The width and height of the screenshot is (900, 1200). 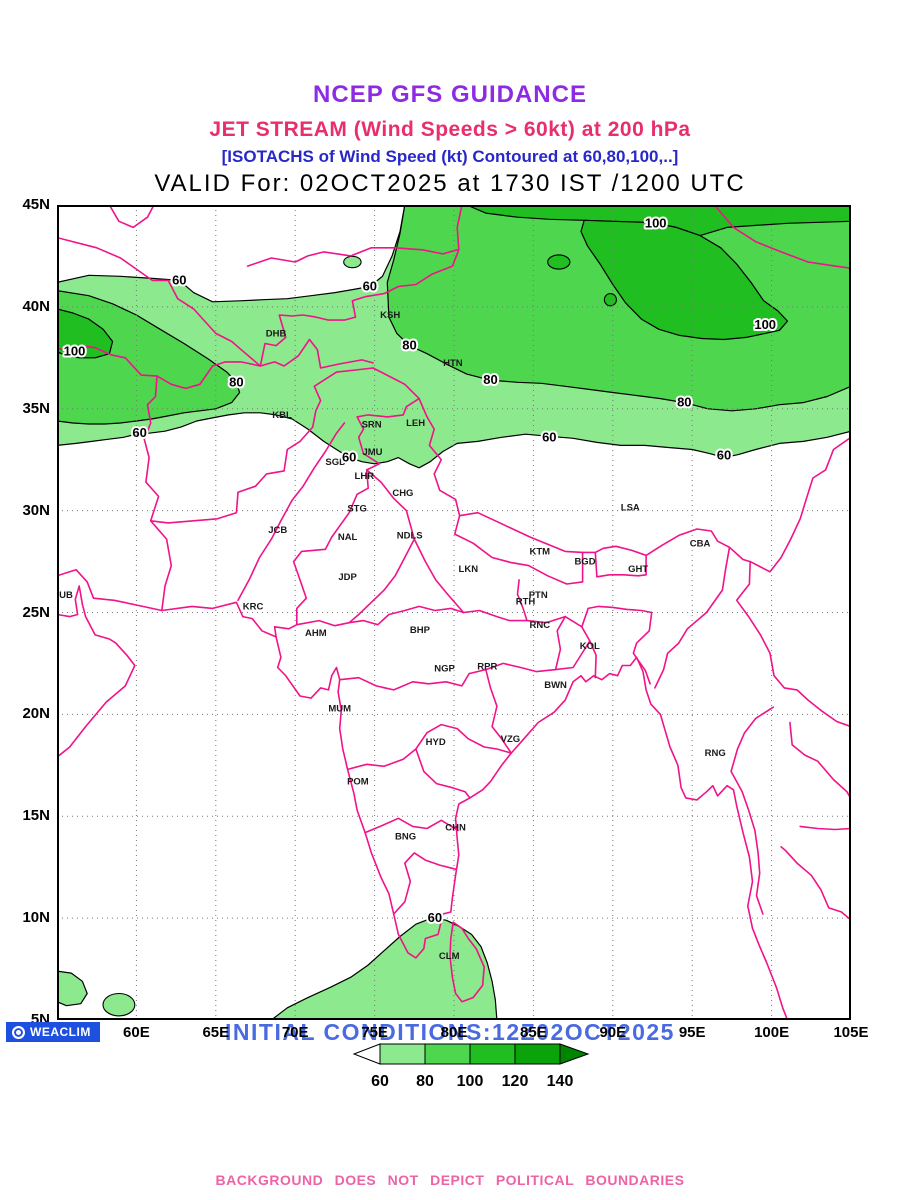 I want to click on city-label-RNC: RNC, so click(x=540, y=625).